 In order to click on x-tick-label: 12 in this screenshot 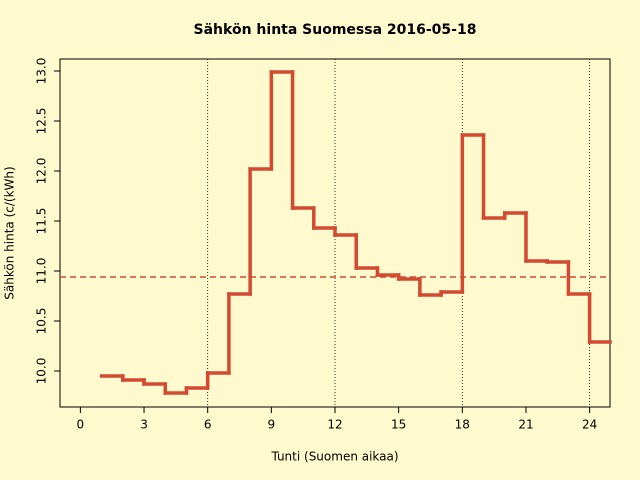, I will do `click(334, 425)`.